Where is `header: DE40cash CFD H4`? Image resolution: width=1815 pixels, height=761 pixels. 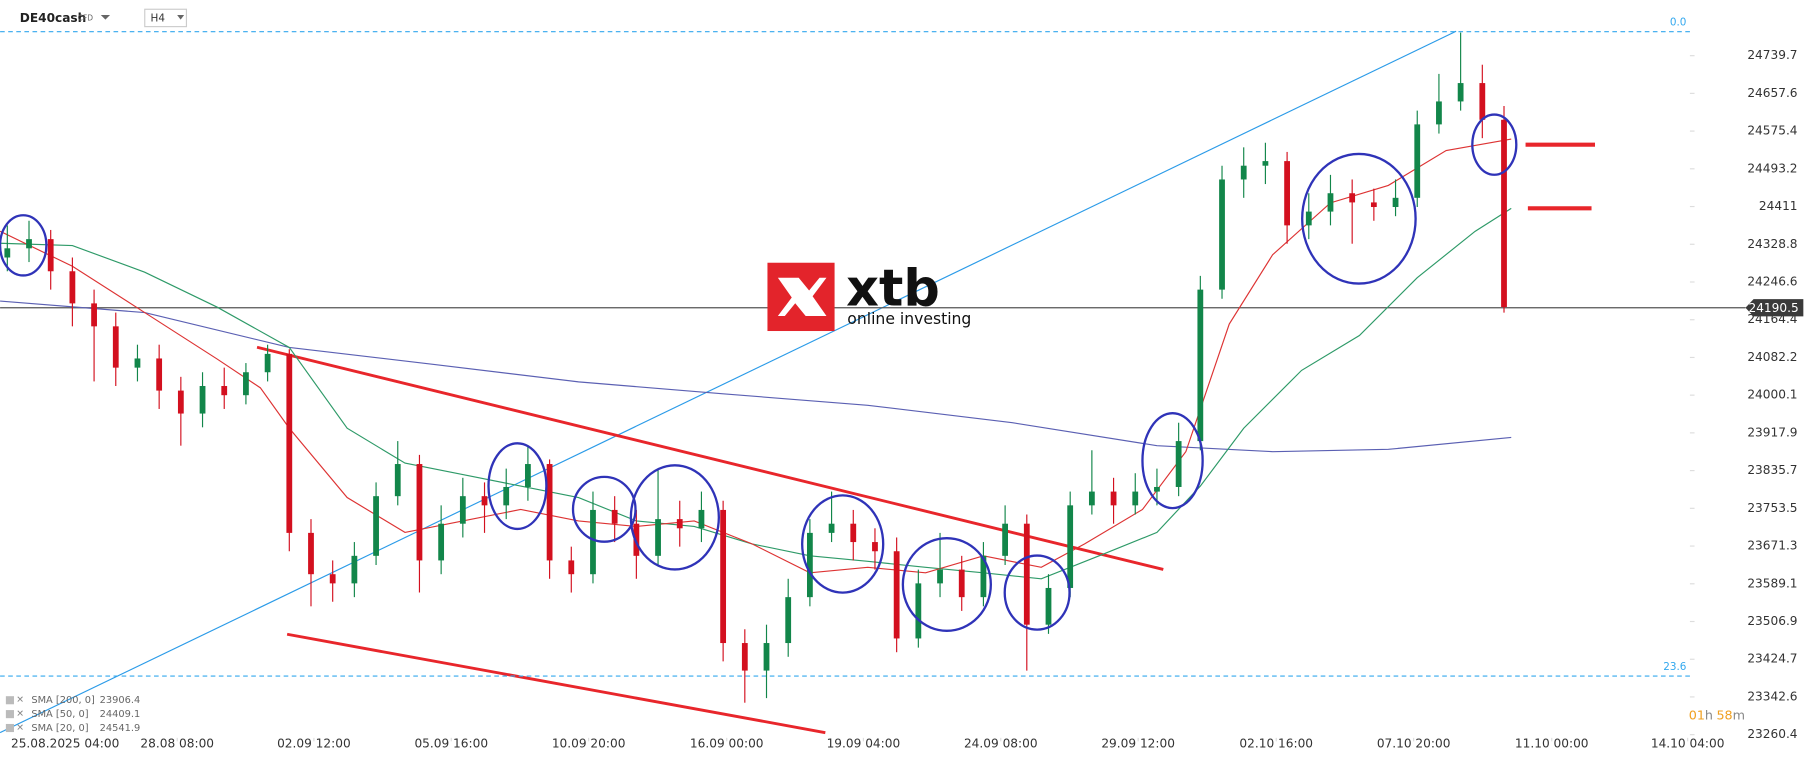
header: DE40cash CFD H4 is located at coordinates (104, 18).